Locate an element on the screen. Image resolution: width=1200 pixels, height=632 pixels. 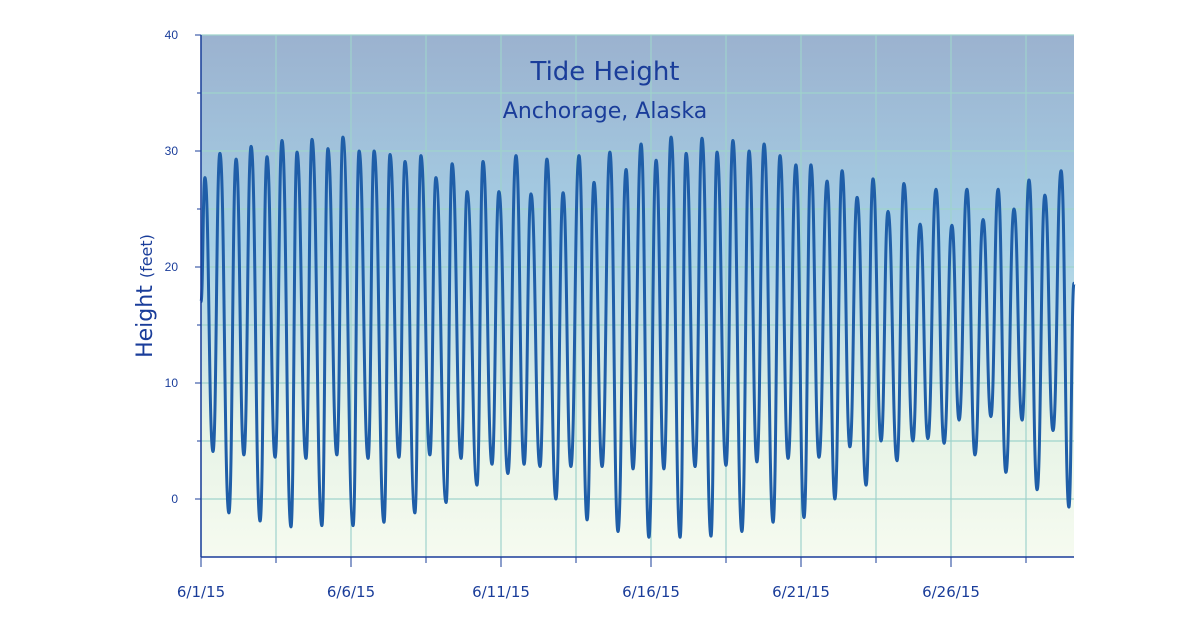
y-tick-label: 40 is located at coordinates (172, 35).